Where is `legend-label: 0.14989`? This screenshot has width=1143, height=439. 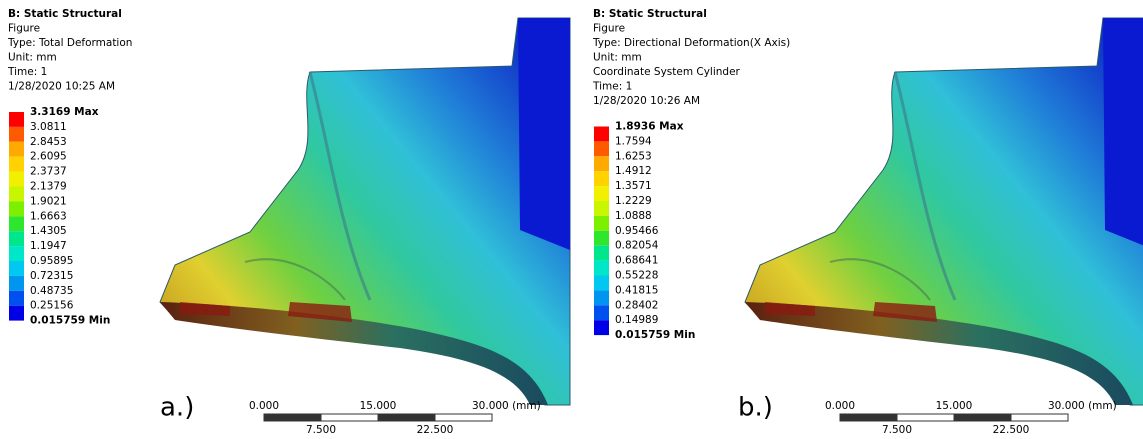
legend-label: 0.14989 is located at coordinates (636, 320).